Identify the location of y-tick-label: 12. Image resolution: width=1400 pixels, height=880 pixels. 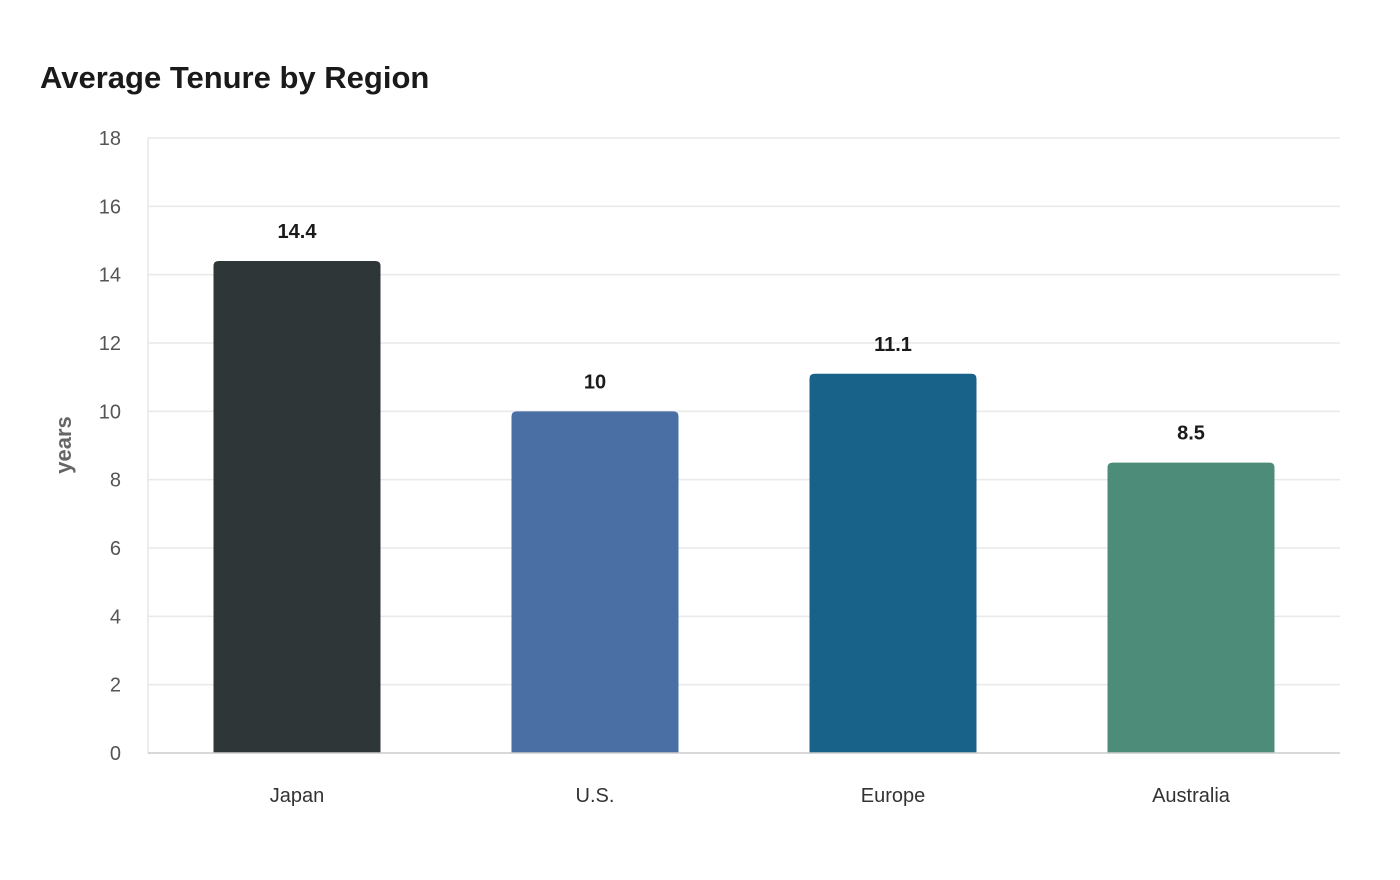
(110, 344).